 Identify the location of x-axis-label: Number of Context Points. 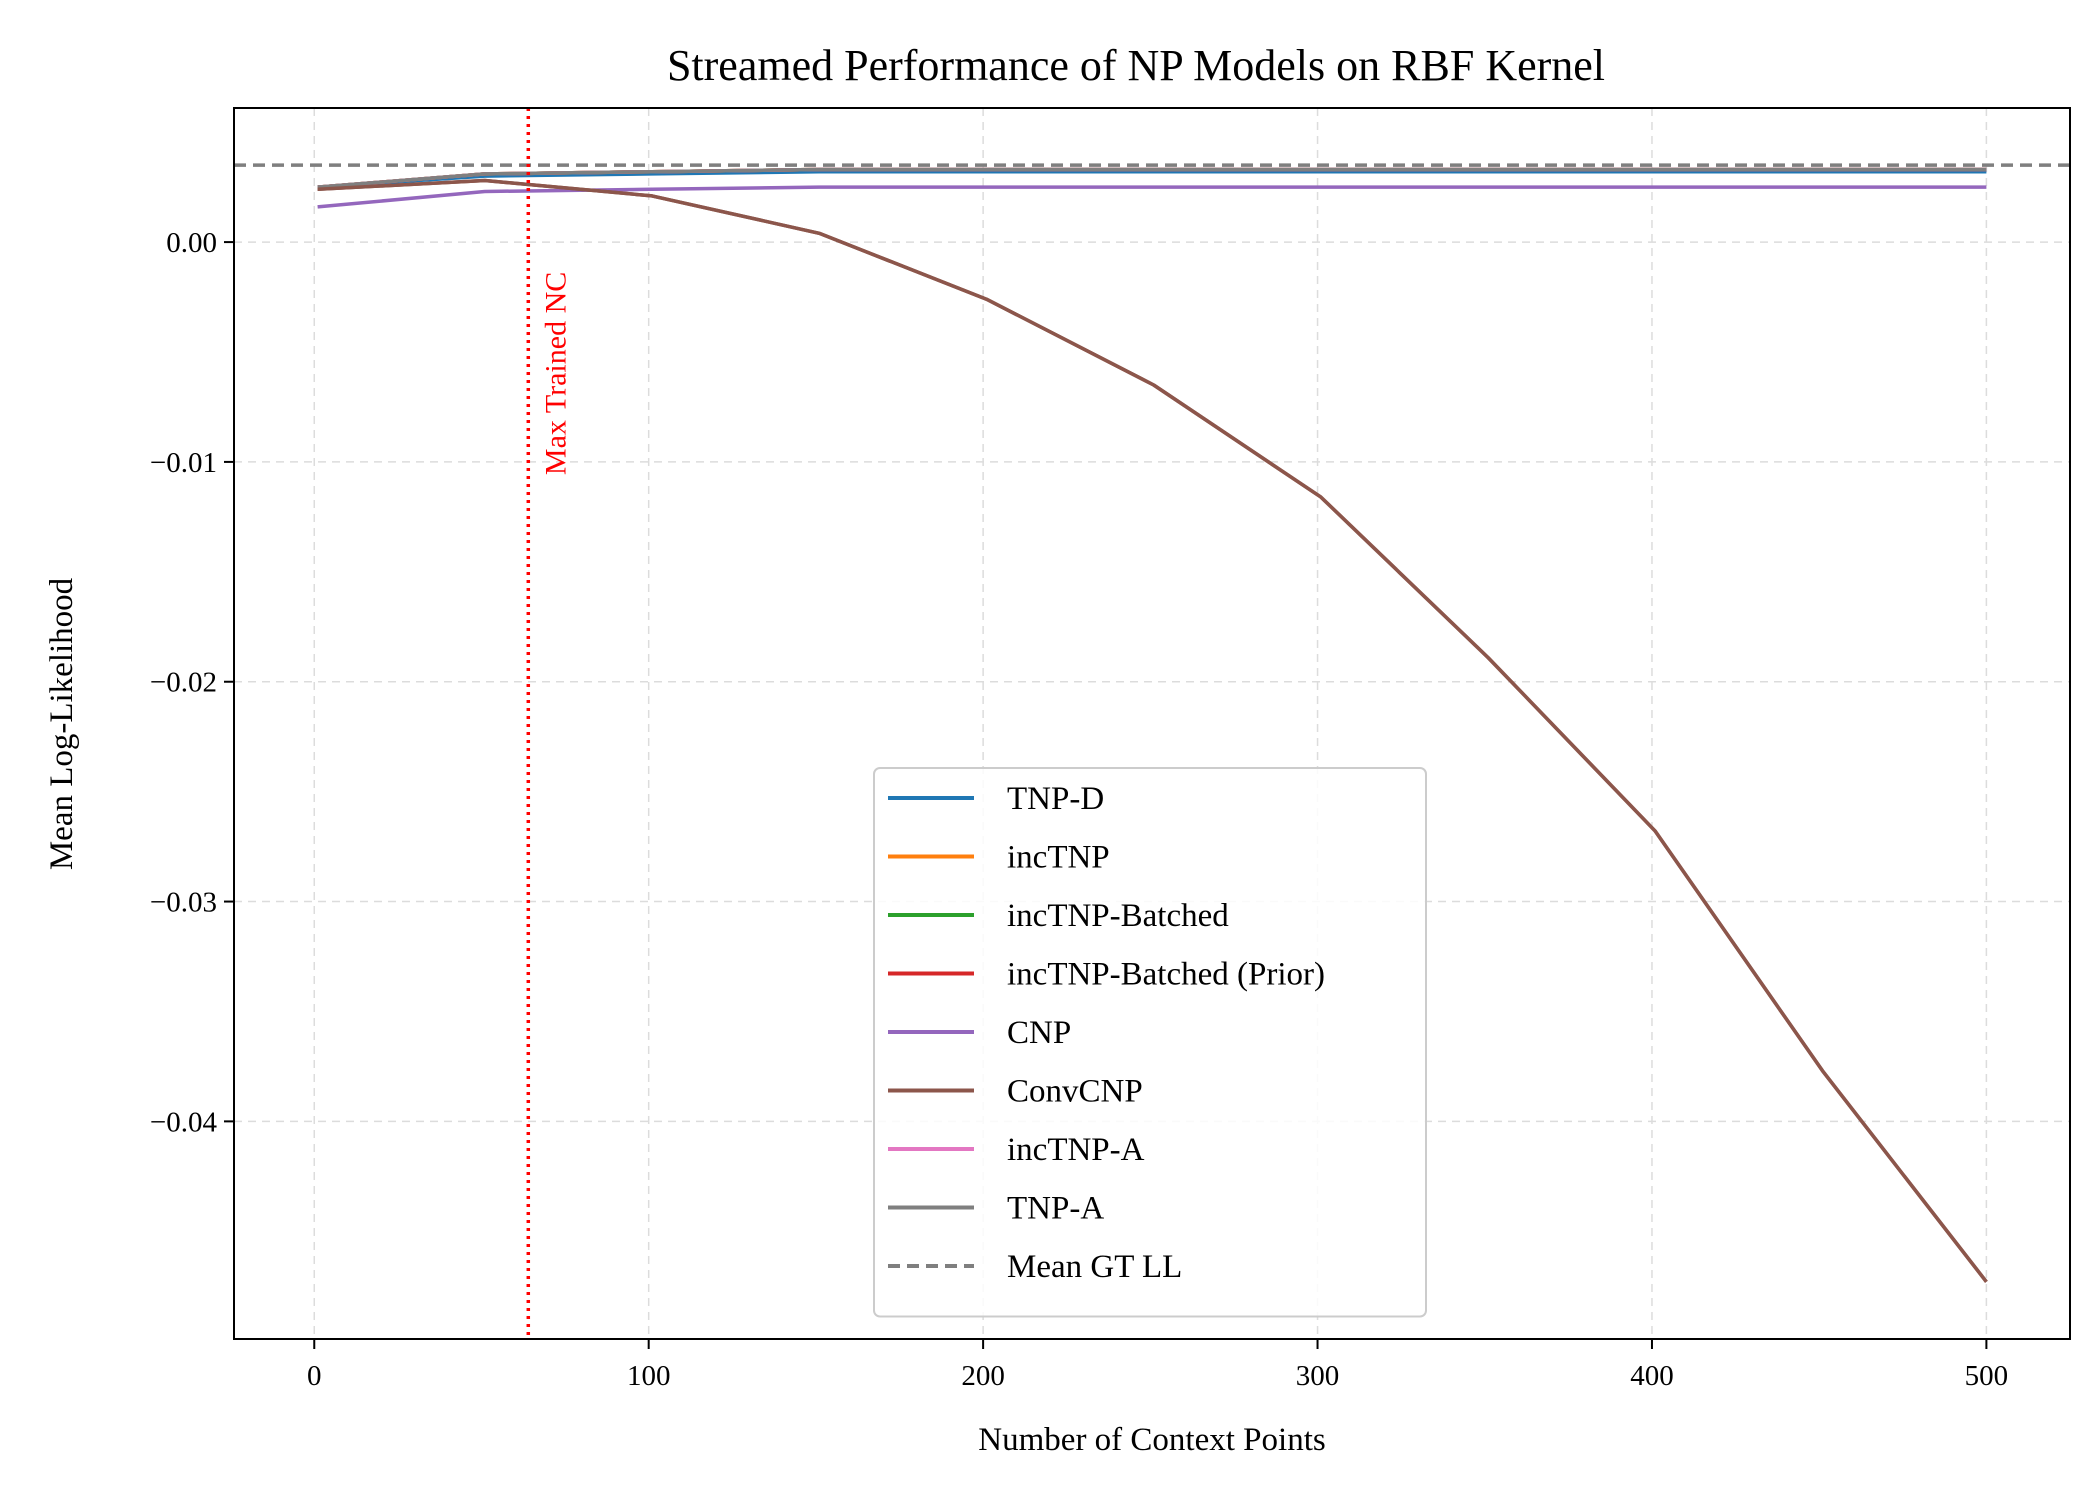
(1151, 1440).